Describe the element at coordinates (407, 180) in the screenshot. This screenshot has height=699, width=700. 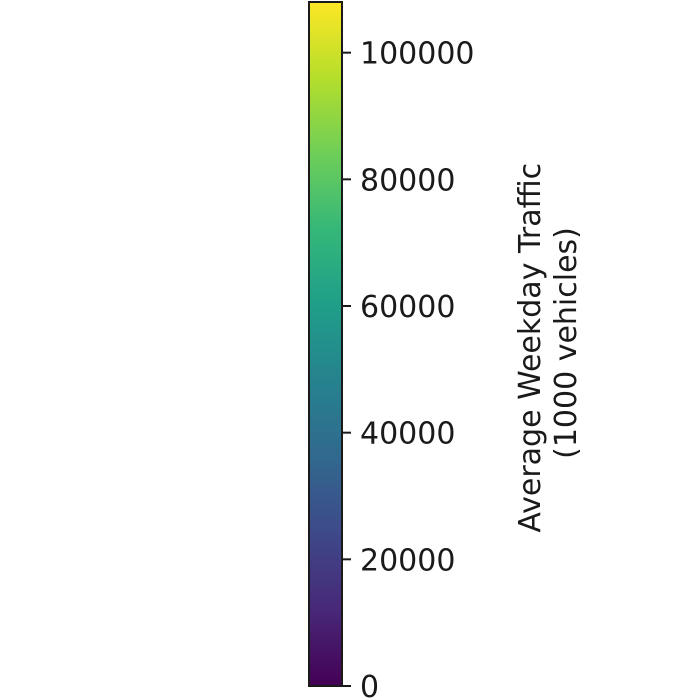
I see `colorbar-tick-label: 80000` at that location.